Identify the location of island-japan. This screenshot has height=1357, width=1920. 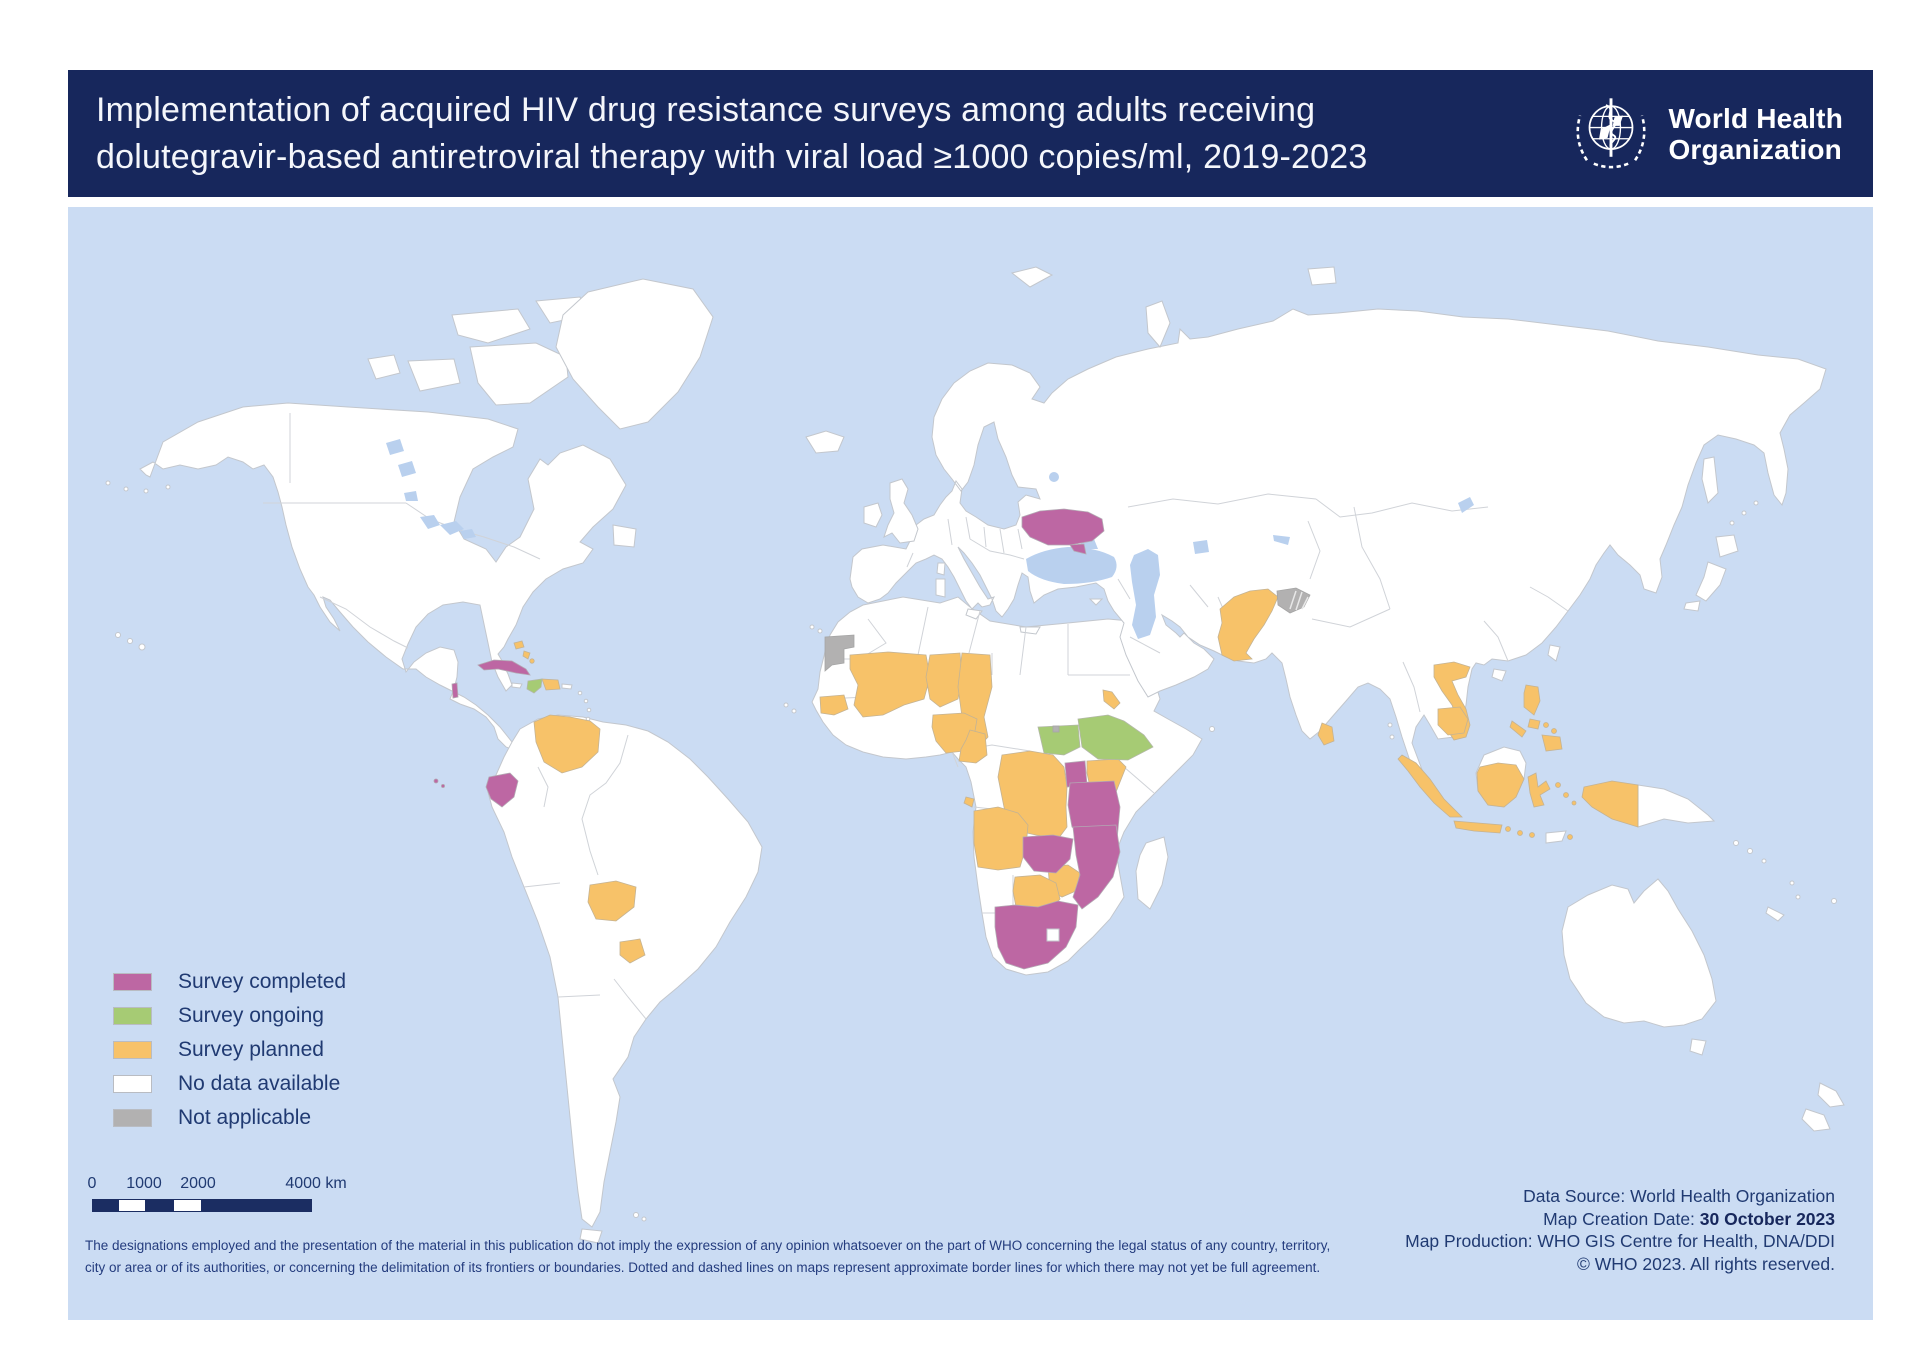
(1711, 573).